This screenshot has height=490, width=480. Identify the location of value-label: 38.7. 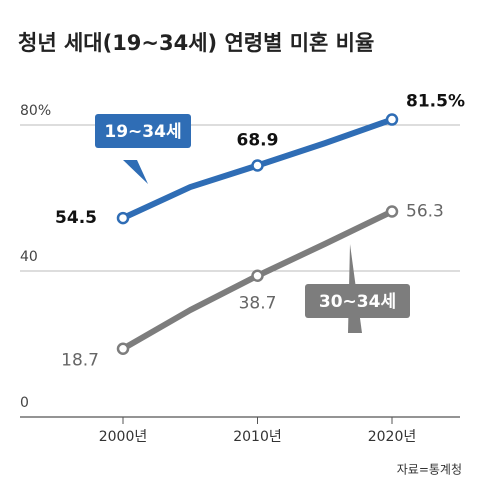
(258, 304).